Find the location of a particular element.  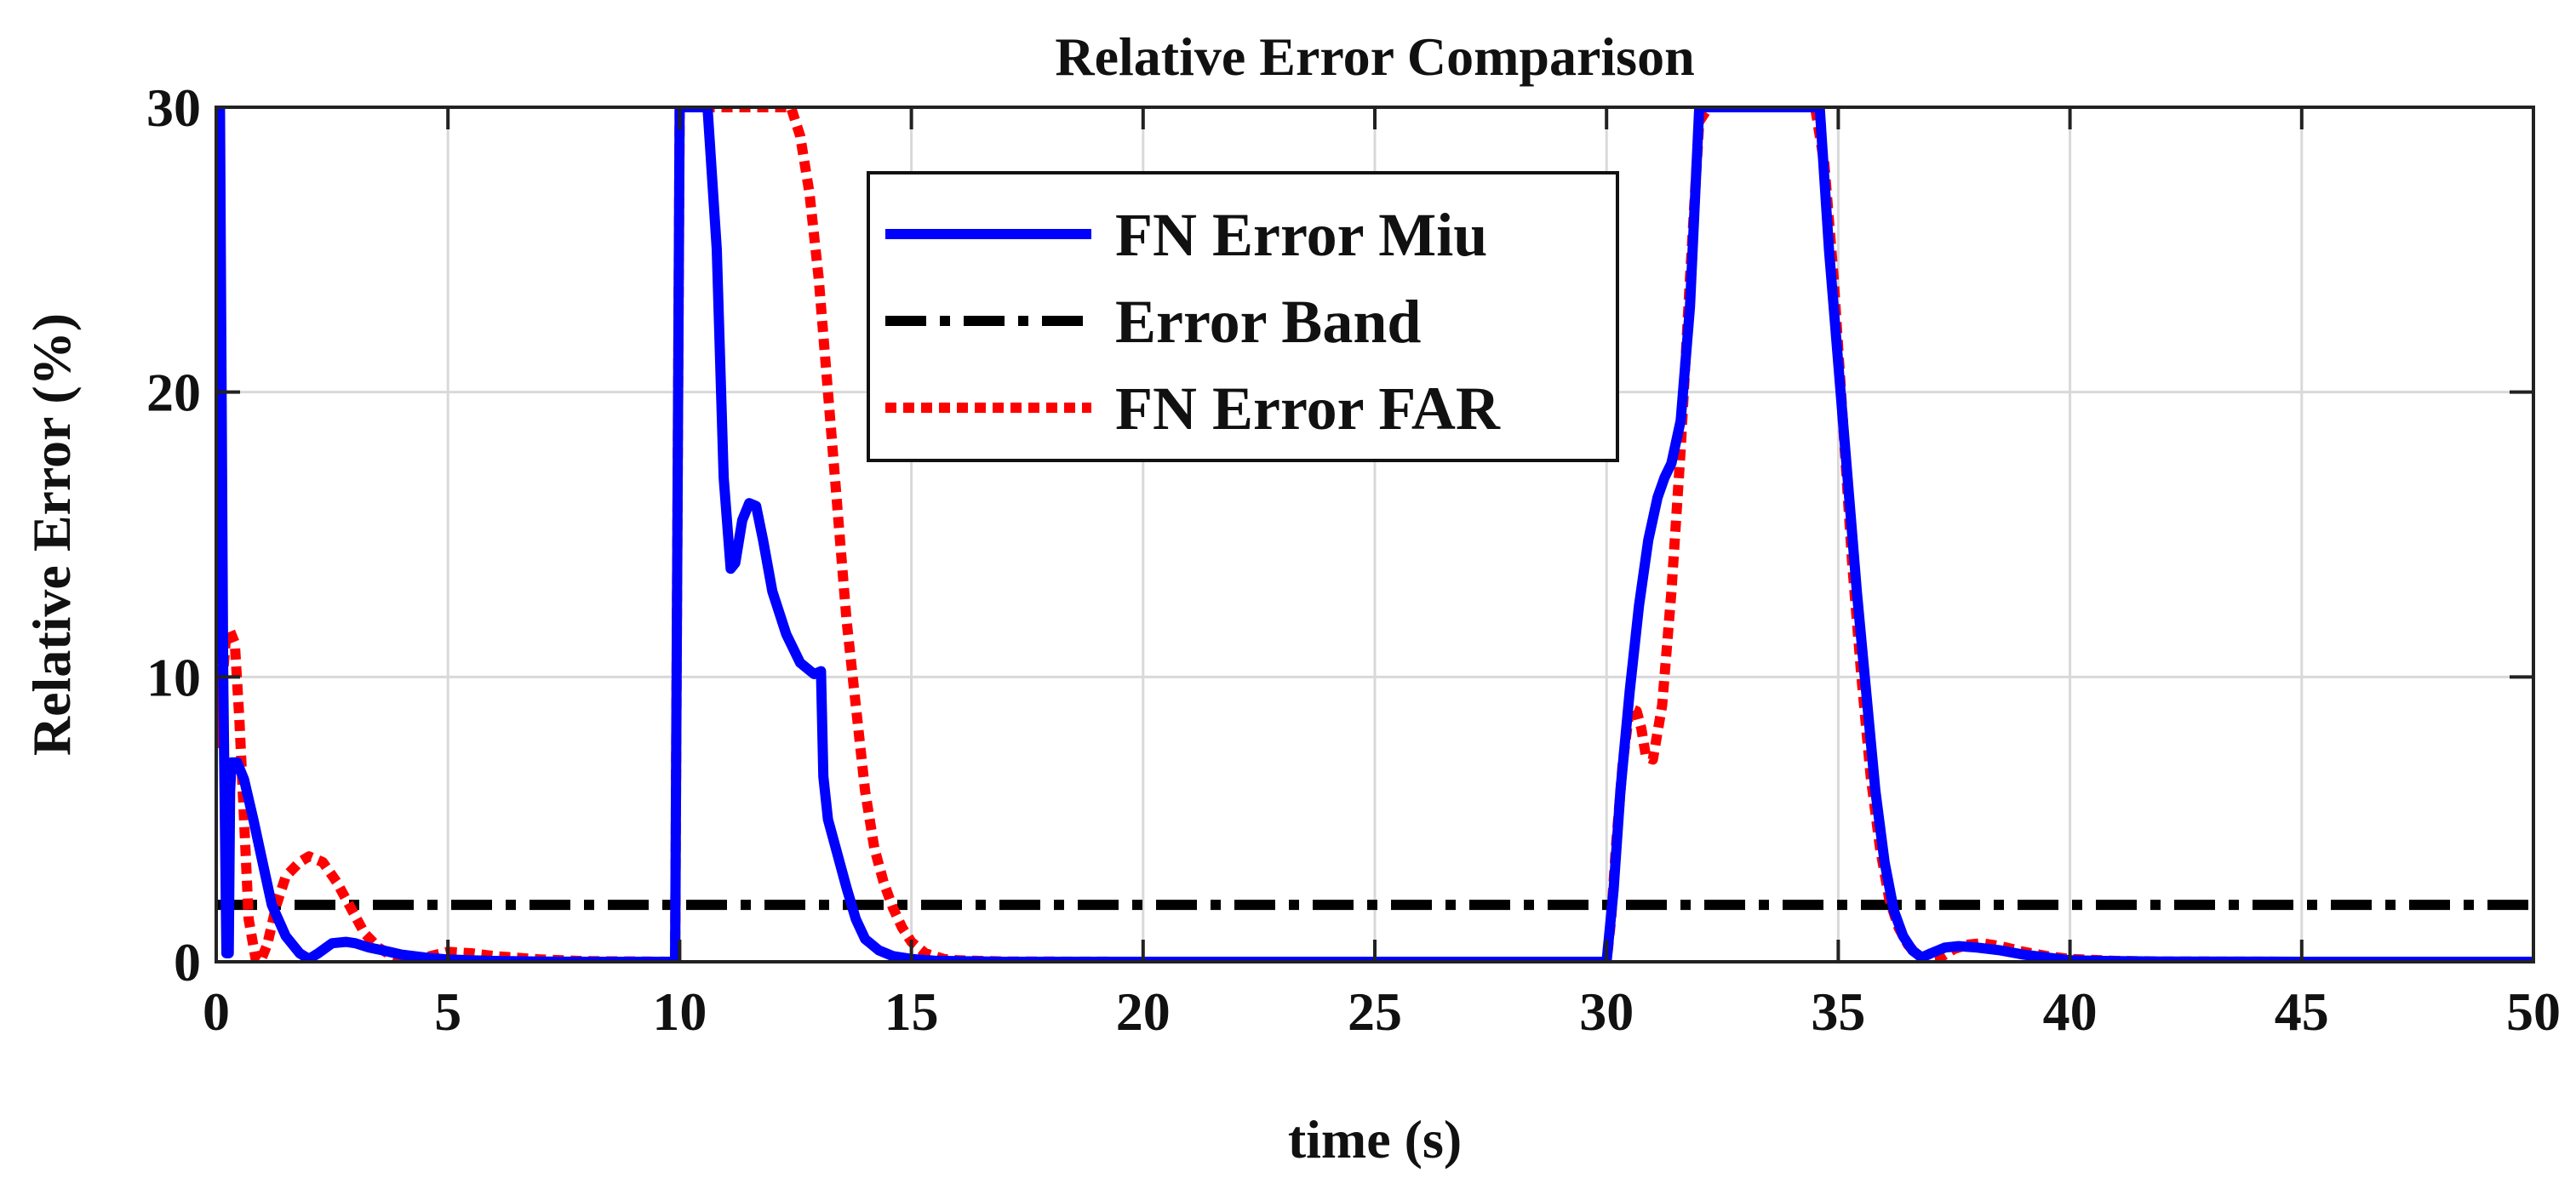

legend-label-error-band: Error Band is located at coordinates (1268, 322).